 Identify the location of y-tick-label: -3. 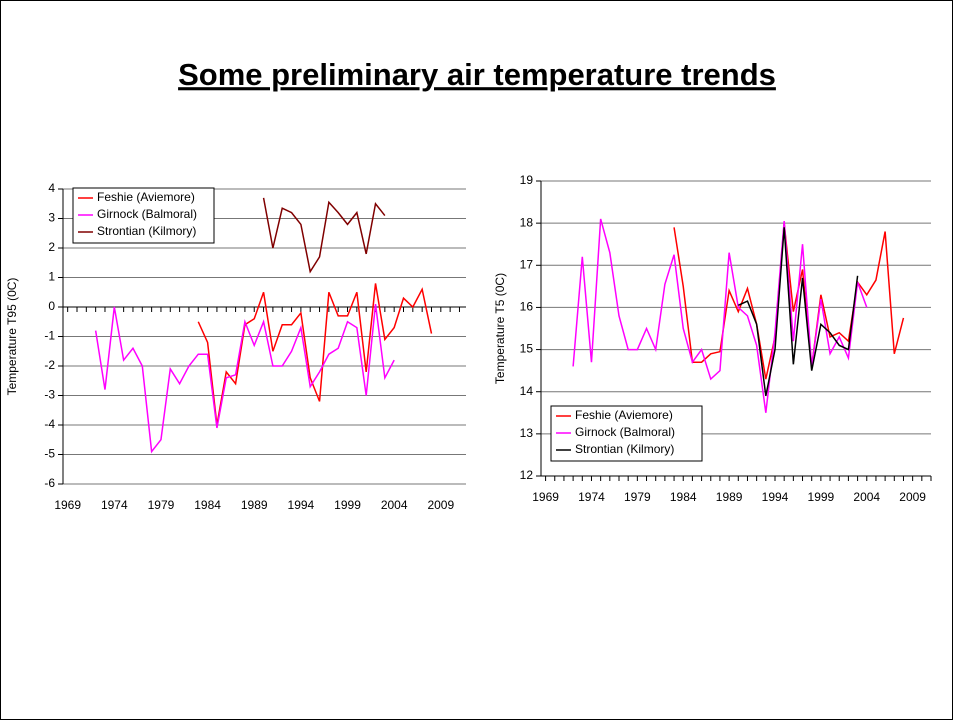
(49, 395).